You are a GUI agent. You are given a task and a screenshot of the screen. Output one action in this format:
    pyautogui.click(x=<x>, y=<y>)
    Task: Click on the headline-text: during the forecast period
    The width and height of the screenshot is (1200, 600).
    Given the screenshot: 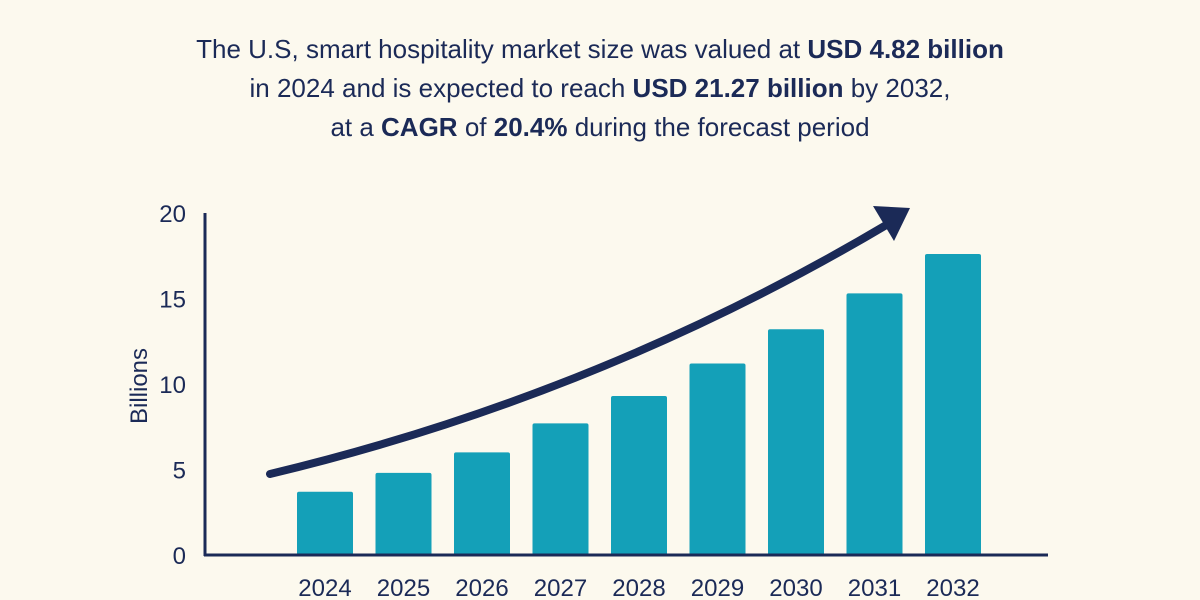 What is the action you would take?
    pyautogui.click(x=718, y=127)
    